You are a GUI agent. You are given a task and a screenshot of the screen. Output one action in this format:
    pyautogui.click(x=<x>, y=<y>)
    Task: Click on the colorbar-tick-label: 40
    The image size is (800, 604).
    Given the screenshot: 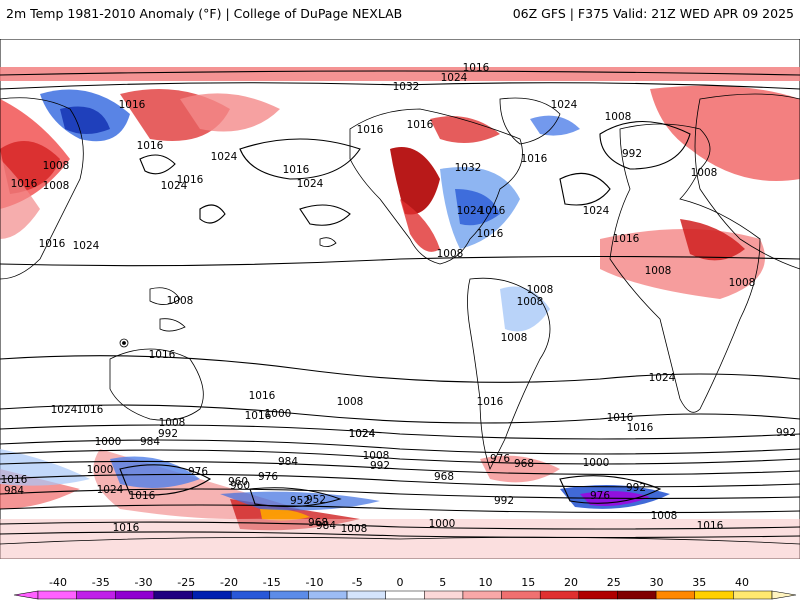 What is the action you would take?
    pyautogui.click(x=742, y=582)
    